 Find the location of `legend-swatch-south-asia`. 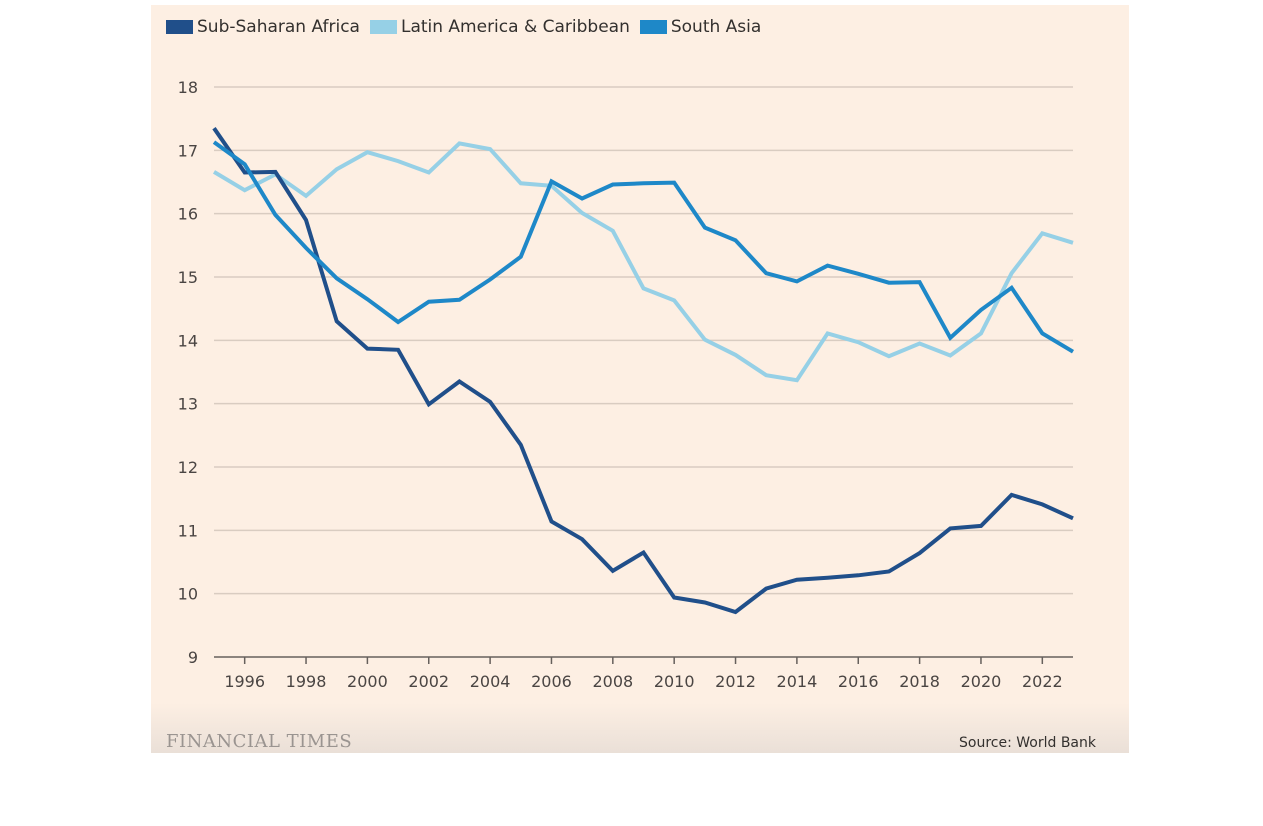

legend-swatch-south-asia is located at coordinates (653, 27).